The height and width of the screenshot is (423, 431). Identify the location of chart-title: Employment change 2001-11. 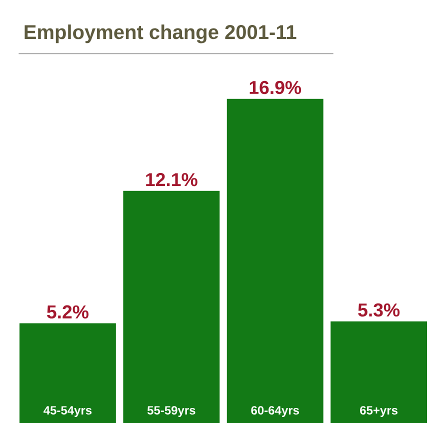
(160, 34).